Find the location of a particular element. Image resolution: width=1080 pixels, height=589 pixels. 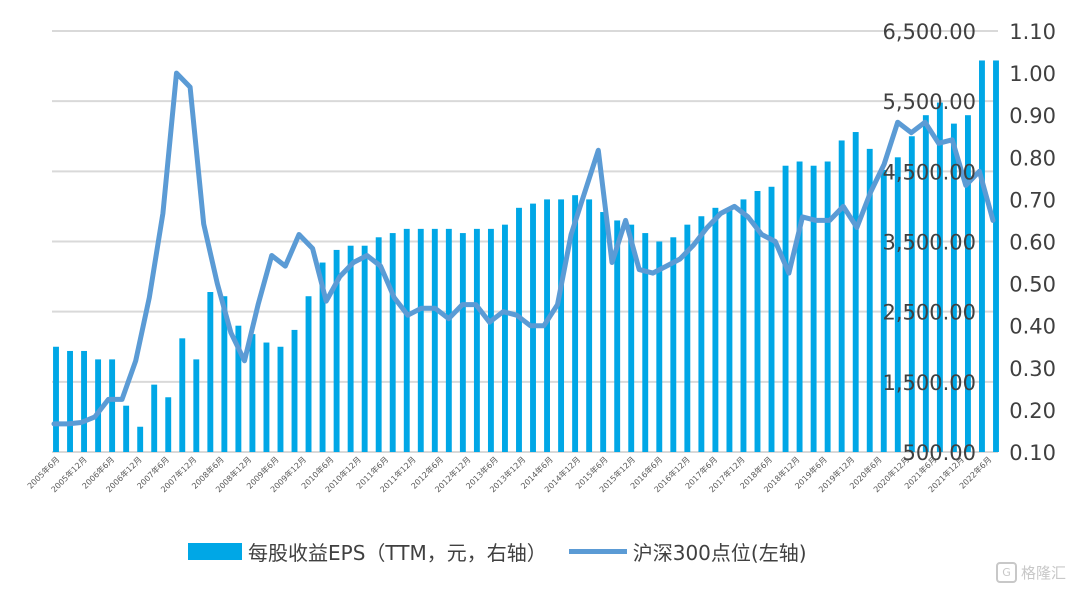

left-tick-label: 500.00 is located at coordinates (939, 453).